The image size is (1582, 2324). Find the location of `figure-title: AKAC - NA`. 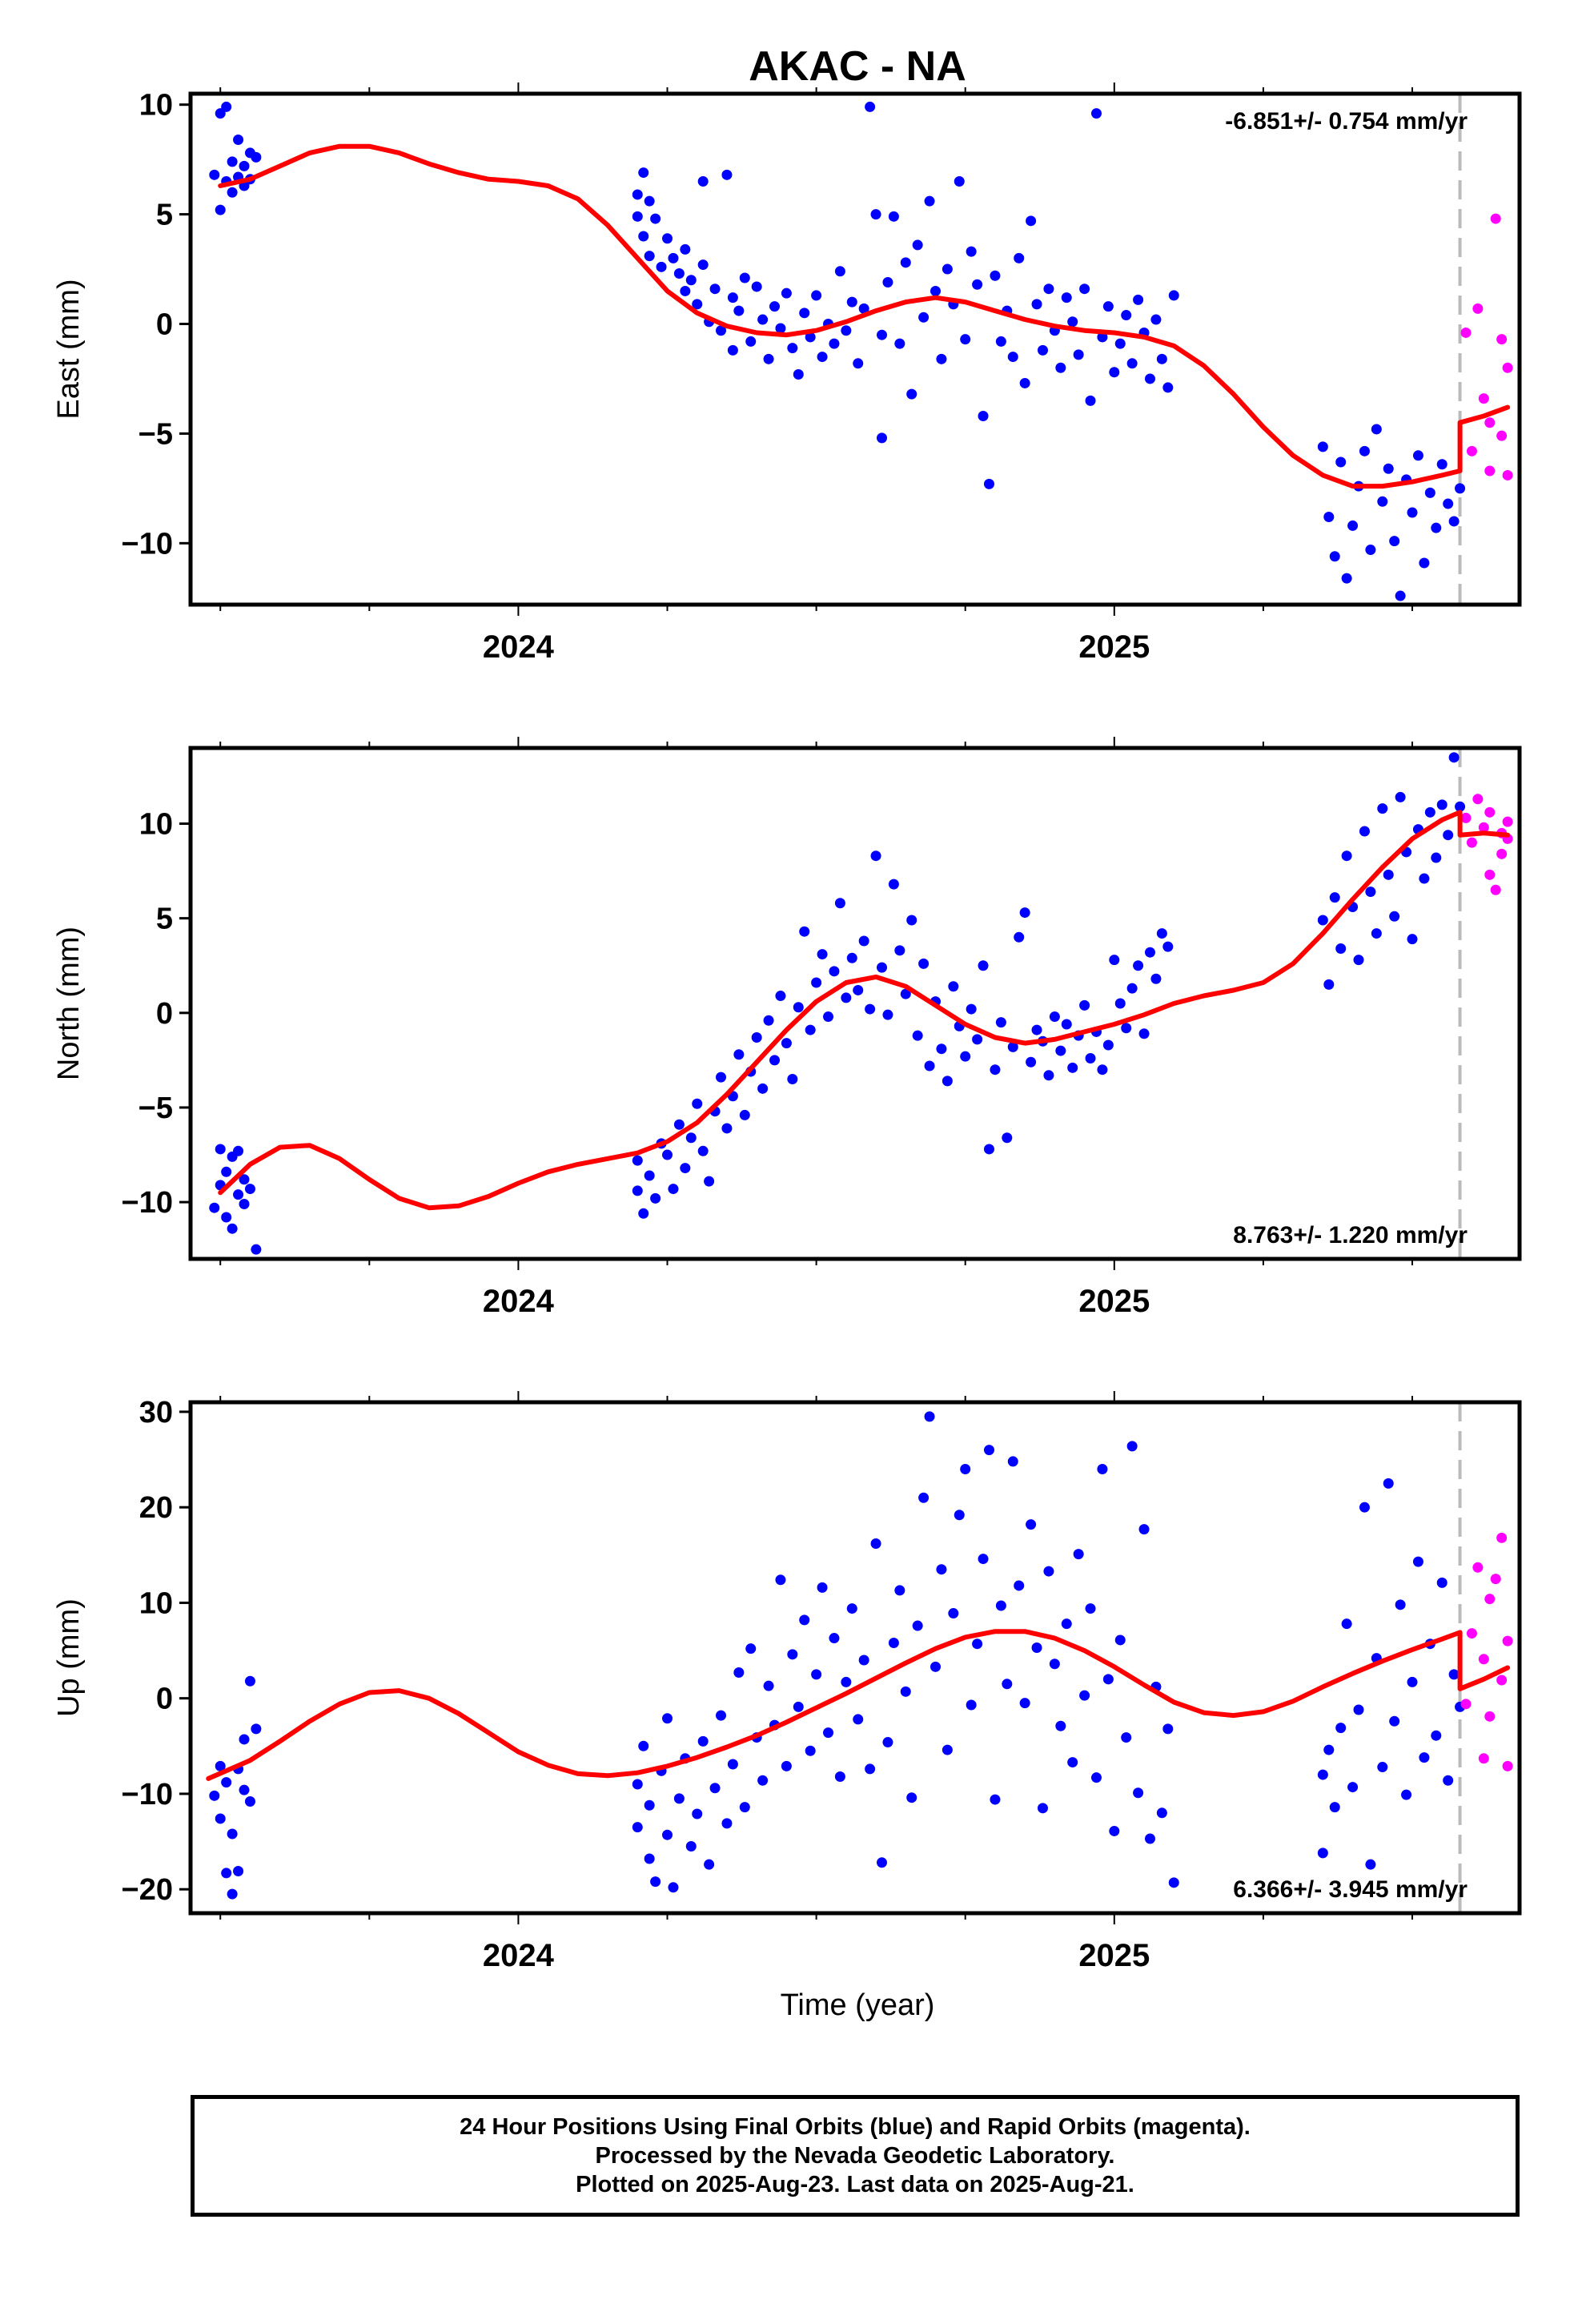

figure-title: AKAC - NA is located at coordinates (857, 66).